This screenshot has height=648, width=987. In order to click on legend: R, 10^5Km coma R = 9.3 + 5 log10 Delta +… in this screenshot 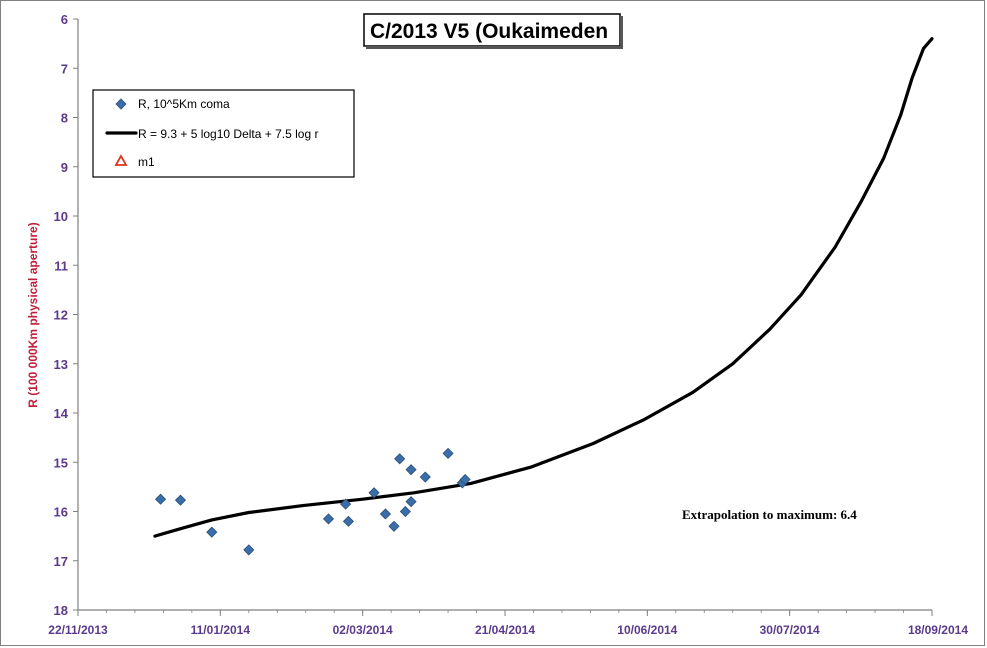, I will do `click(223, 133)`.